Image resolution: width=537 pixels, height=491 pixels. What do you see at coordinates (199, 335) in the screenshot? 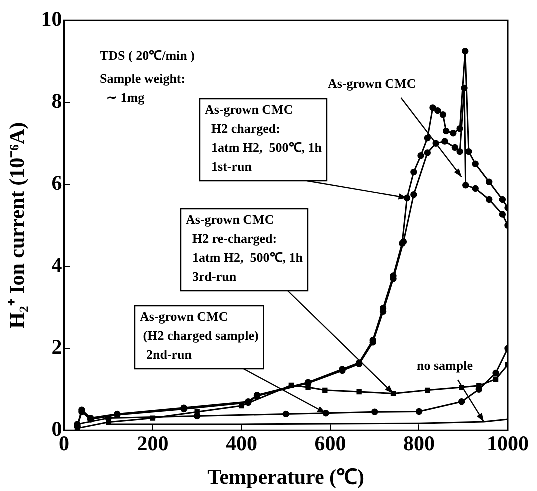
I see `annotation: As-grown CMC (H2 charged sample) 2nd-run` at bounding box center [199, 335].